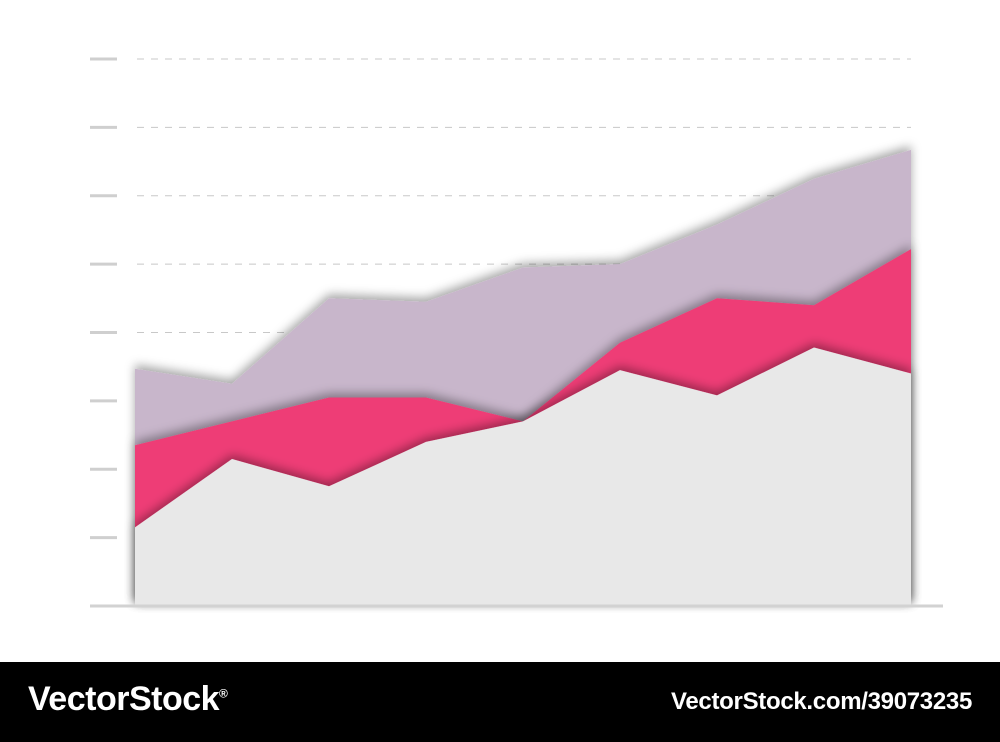 Image resolution: width=1000 pixels, height=742 pixels. I want to click on watermark-brand: VectorStock®, so click(128, 699).